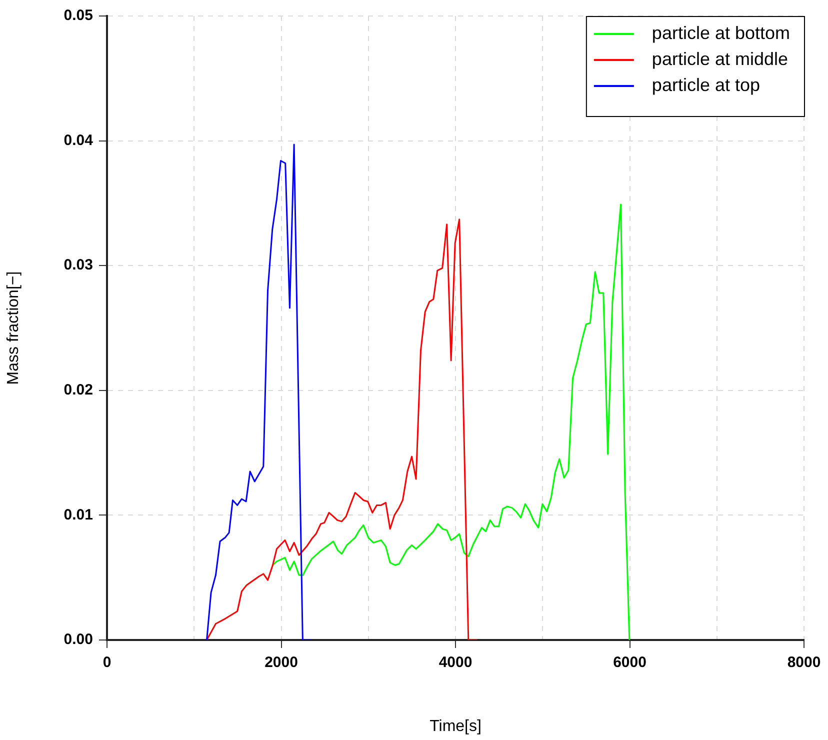 The height and width of the screenshot is (740, 828). What do you see at coordinates (78, 515) in the screenshot?
I see `y-tick-label: 0.01` at bounding box center [78, 515].